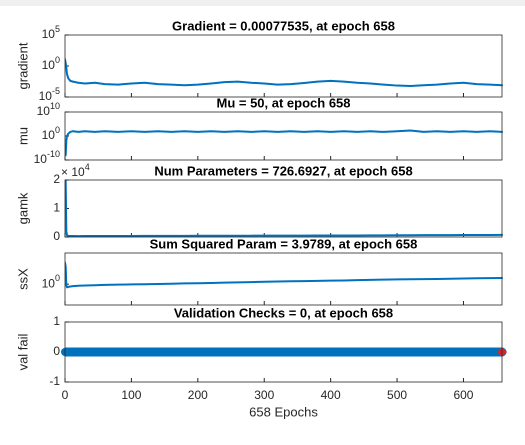 Image resolution: width=525 pixels, height=445 pixels. I want to click on subplot-title: Validation Checks = 0, at epoch 658, so click(283, 312).